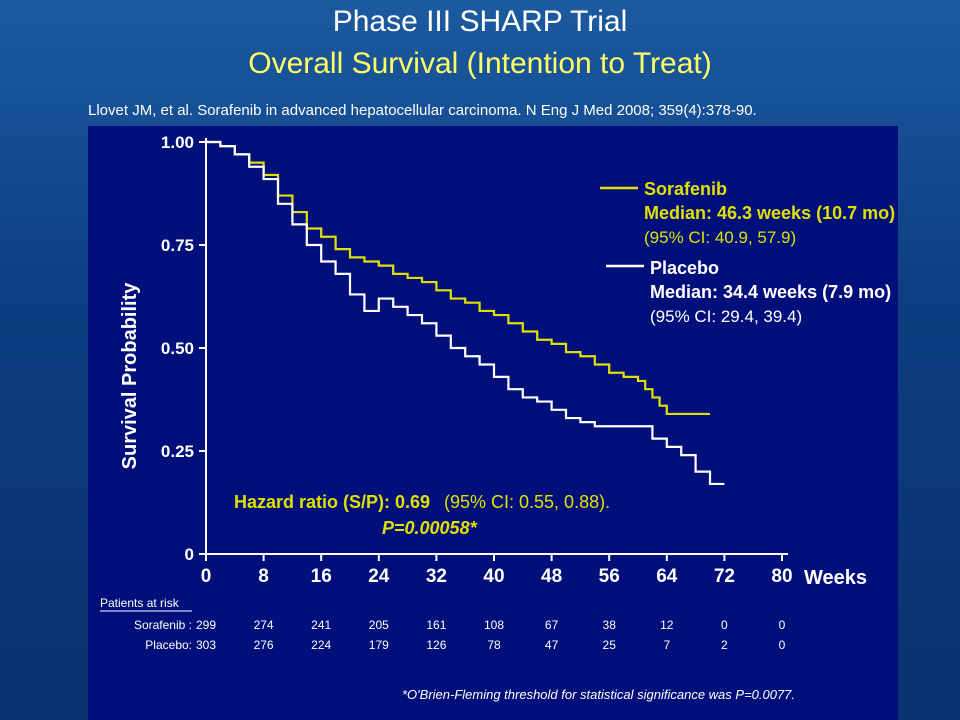 The height and width of the screenshot is (720, 960). Describe the element at coordinates (666, 645) in the screenshot. I see `risk-cell: 7` at that location.